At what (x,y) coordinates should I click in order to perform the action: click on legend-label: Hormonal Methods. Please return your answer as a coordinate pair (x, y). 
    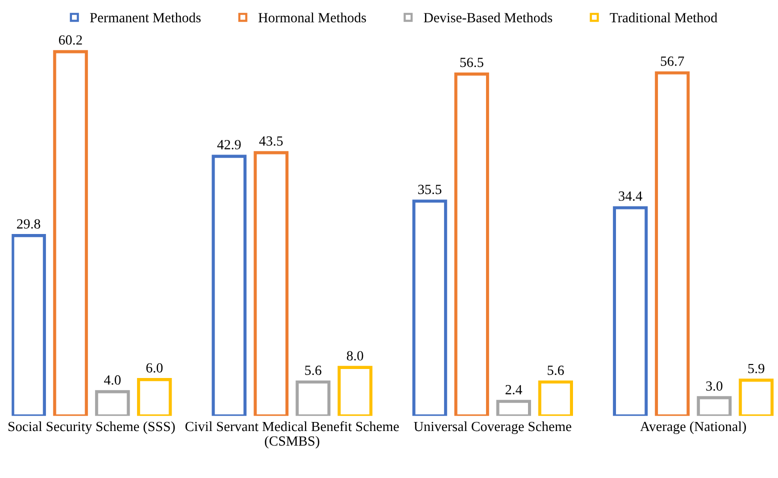
    Looking at the image, I should click on (312, 17).